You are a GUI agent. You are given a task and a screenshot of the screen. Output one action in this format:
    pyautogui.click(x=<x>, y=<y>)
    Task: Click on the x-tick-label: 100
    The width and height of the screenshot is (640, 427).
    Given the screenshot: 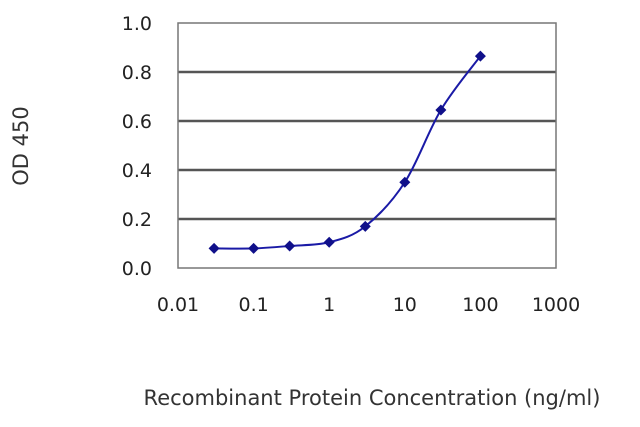 What is the action you would take?
    pyautogui.click(x=480, y=305)
    